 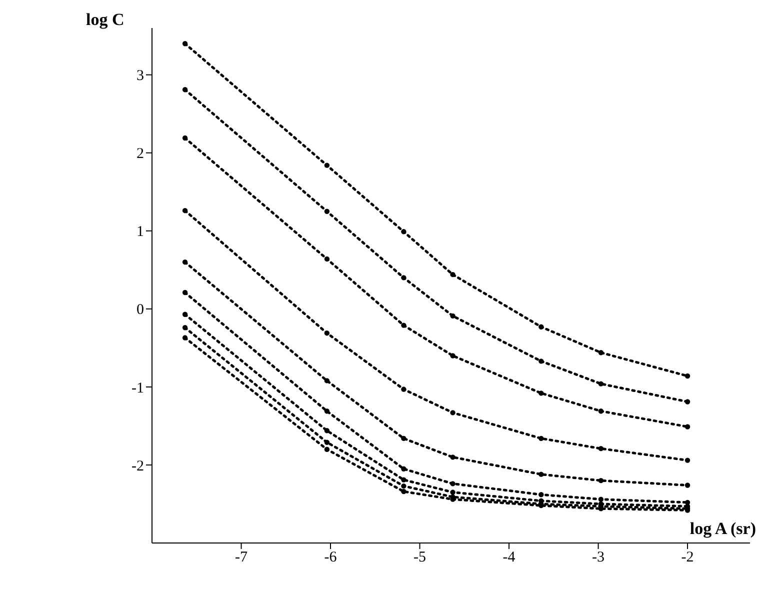 What do you see at coordinates (723, 529) in the screenshot?
I see `x-axis-title: log A (sr)` at bounding box center [723, 529].